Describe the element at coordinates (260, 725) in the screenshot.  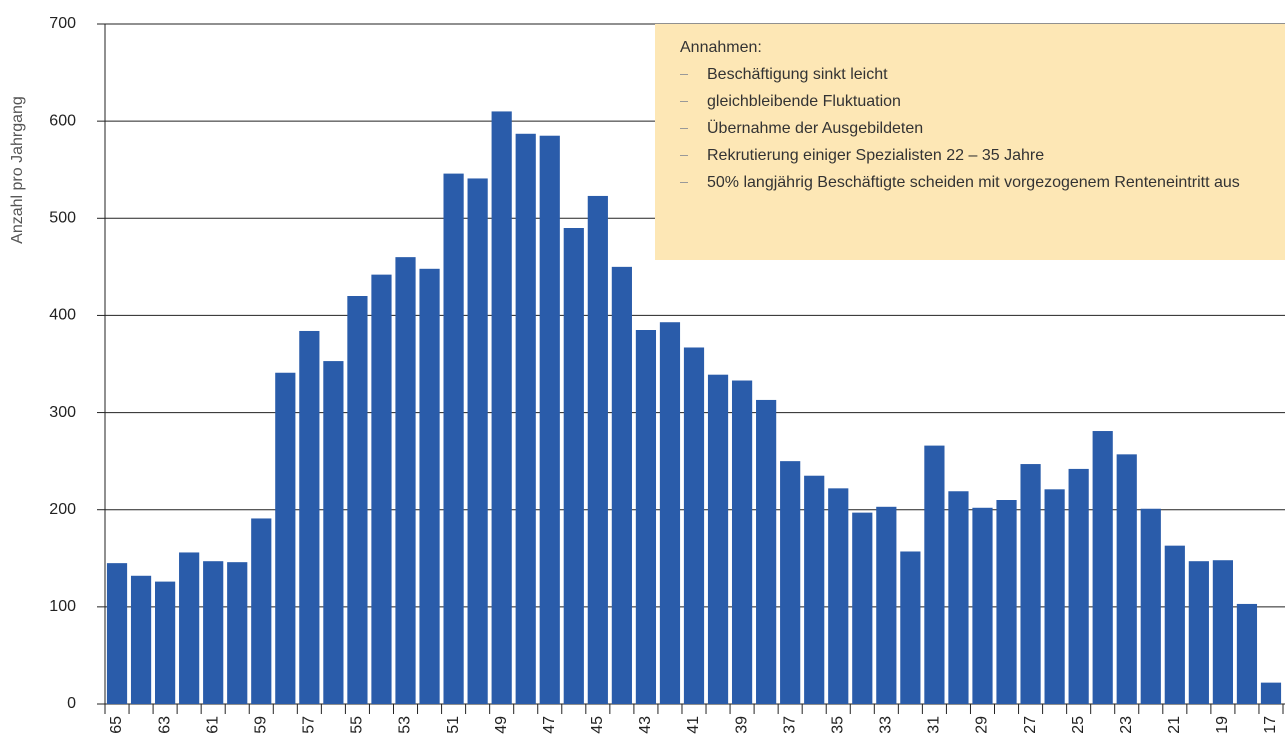
I see `x-tick-label: 59` at that location.